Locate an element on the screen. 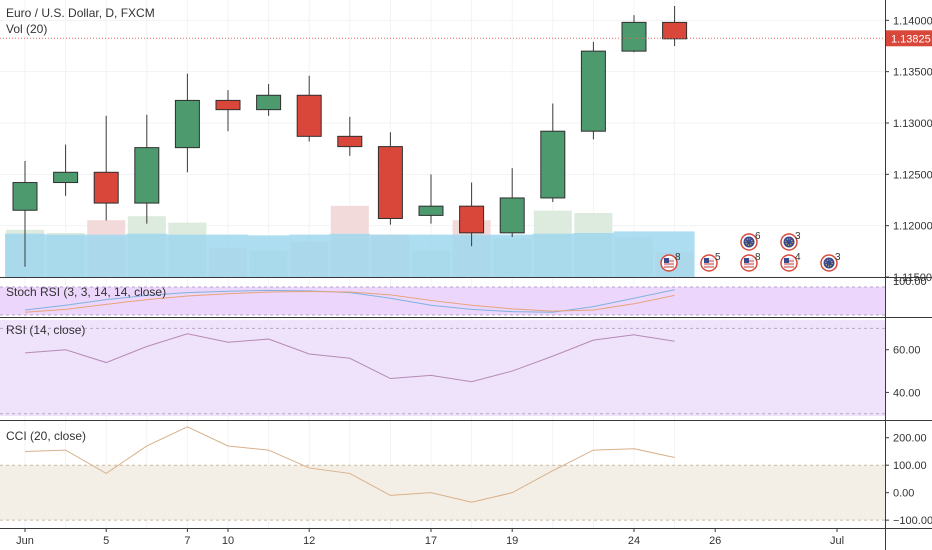 The width and height of the screenshot is (932, 550). rsi-series-line is located at coordinates (349, 358).